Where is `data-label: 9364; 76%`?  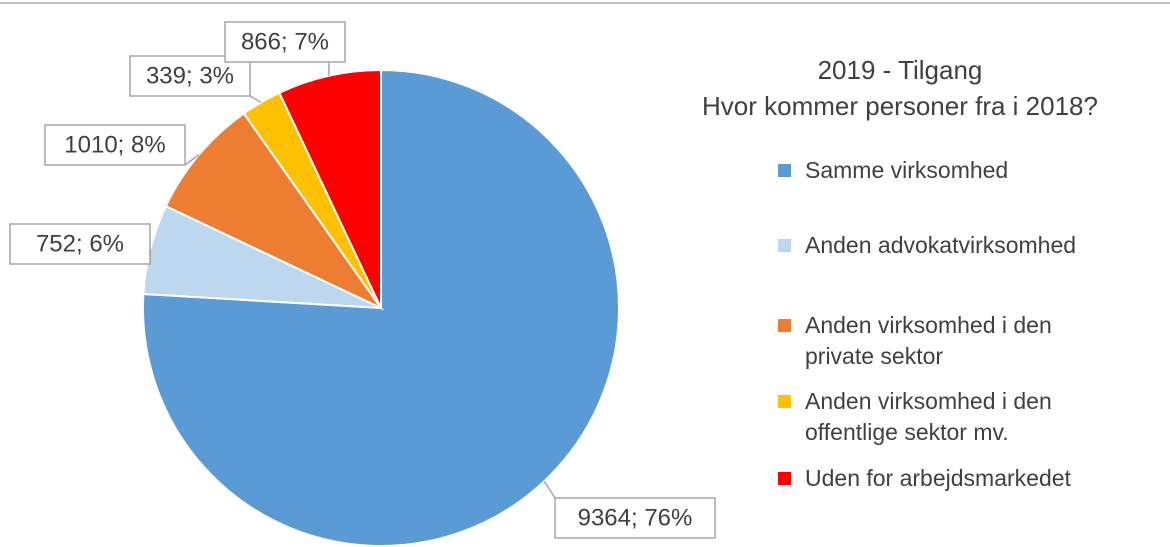
data-label: 9364; 76% is located at coordinates (635, 517).